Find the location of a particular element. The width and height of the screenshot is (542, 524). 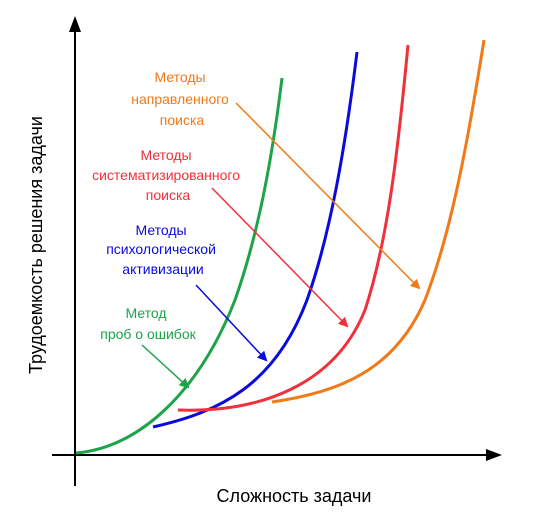

arrow-psychological is located at coordinates (231, 323).